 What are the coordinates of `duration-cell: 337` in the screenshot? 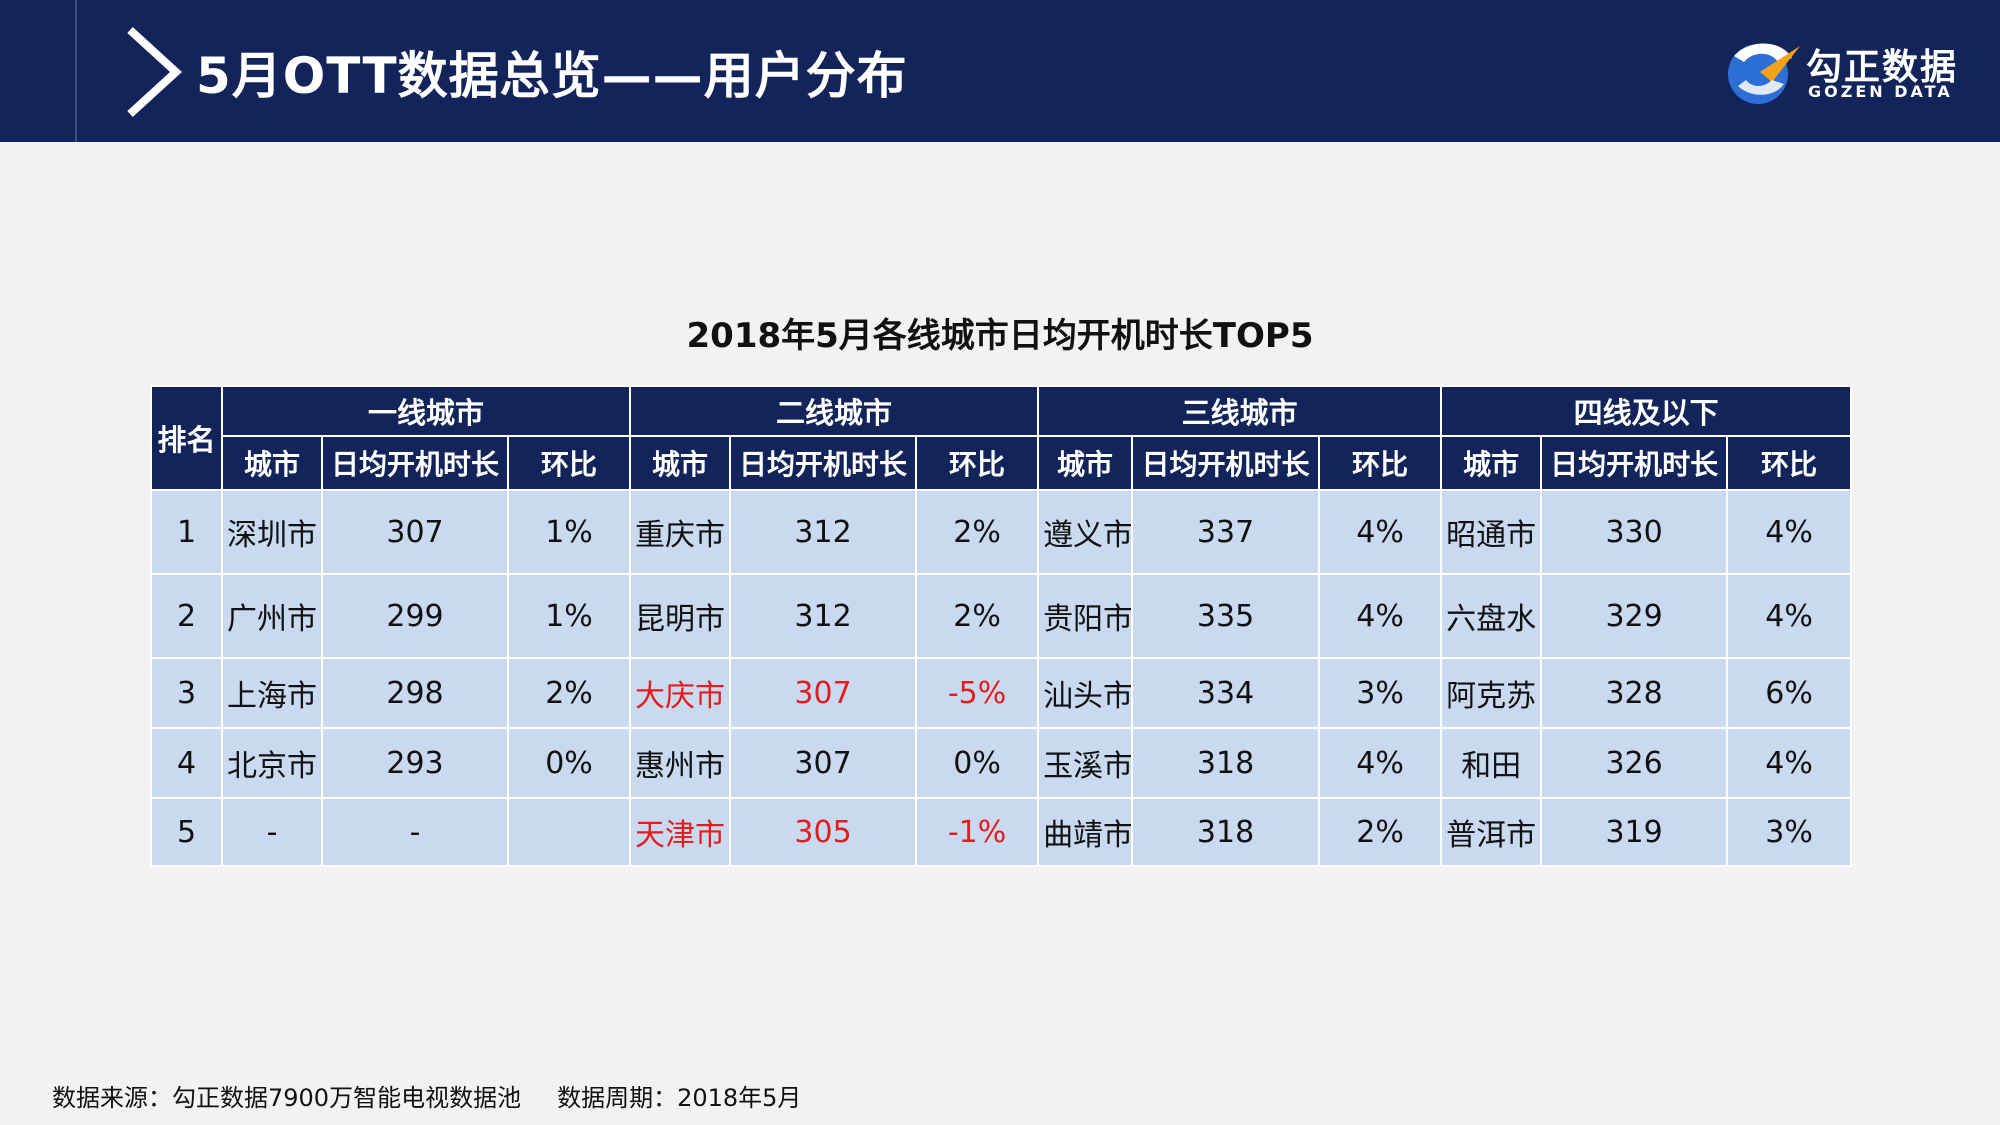 It's located at (1226, 532).